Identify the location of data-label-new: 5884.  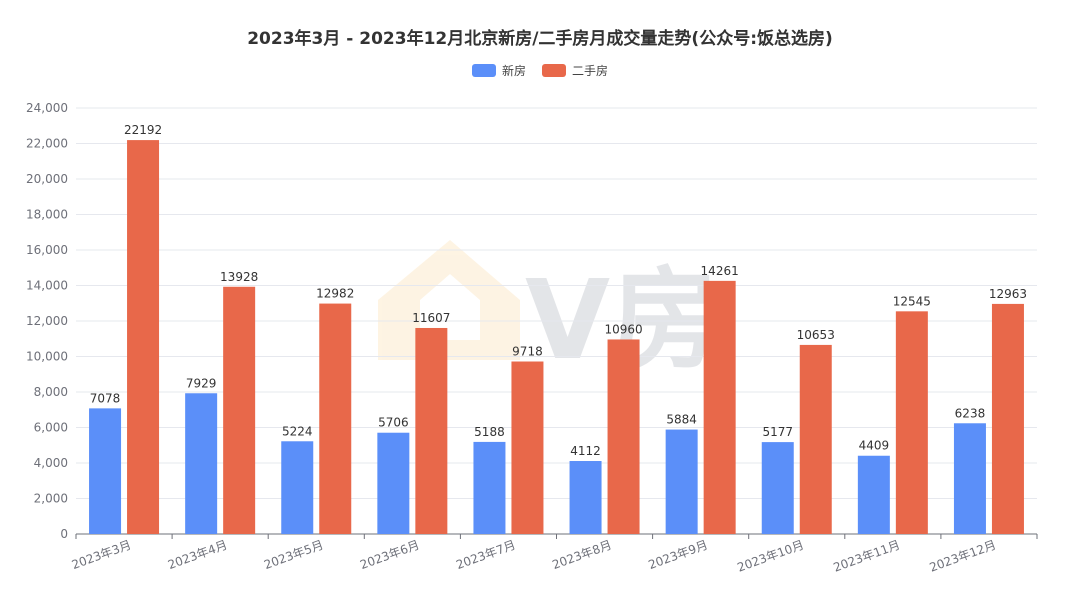
(681, 420).